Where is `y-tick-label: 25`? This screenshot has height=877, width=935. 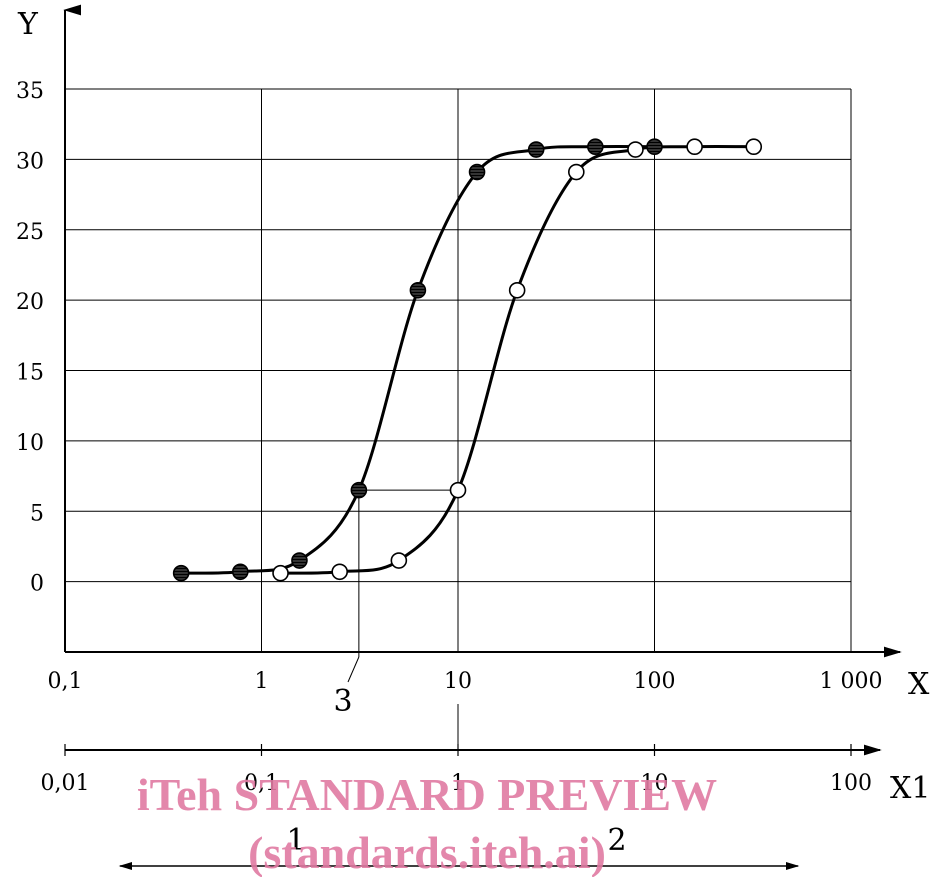
y-tick-label: 25 is located at coordinates (30, 232).